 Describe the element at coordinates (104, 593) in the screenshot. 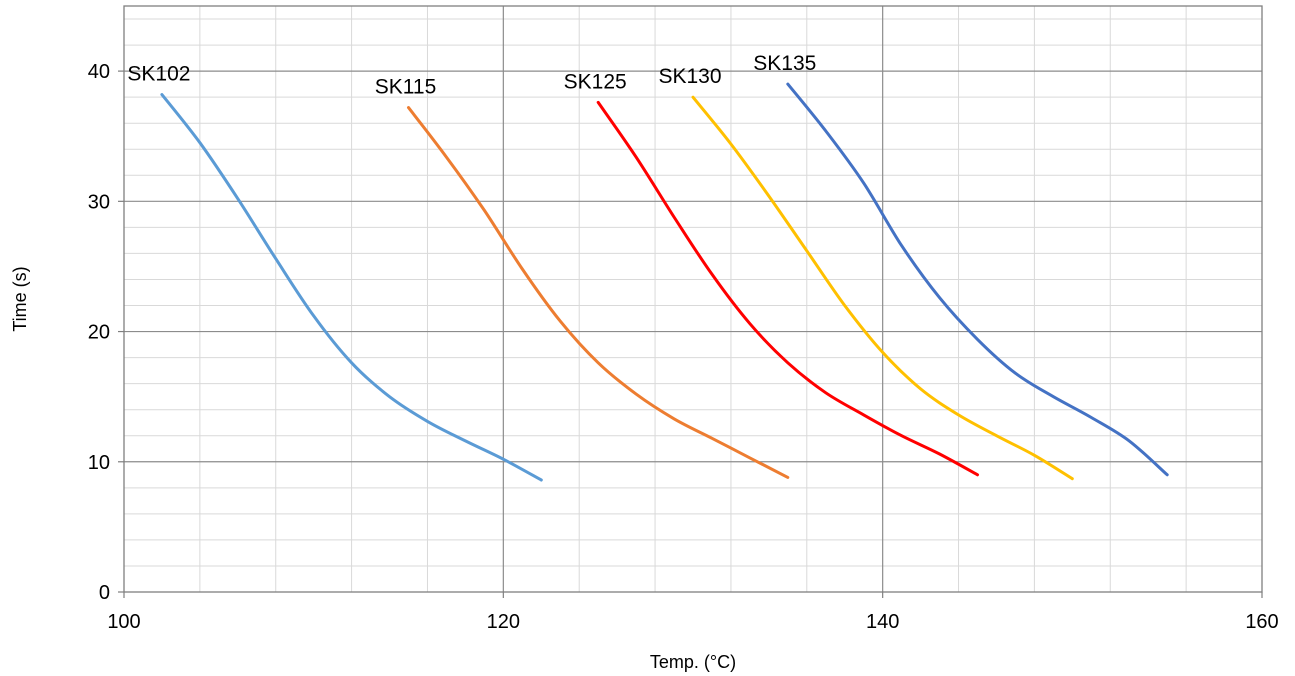

I see `y-tick-label: 0` at that location.